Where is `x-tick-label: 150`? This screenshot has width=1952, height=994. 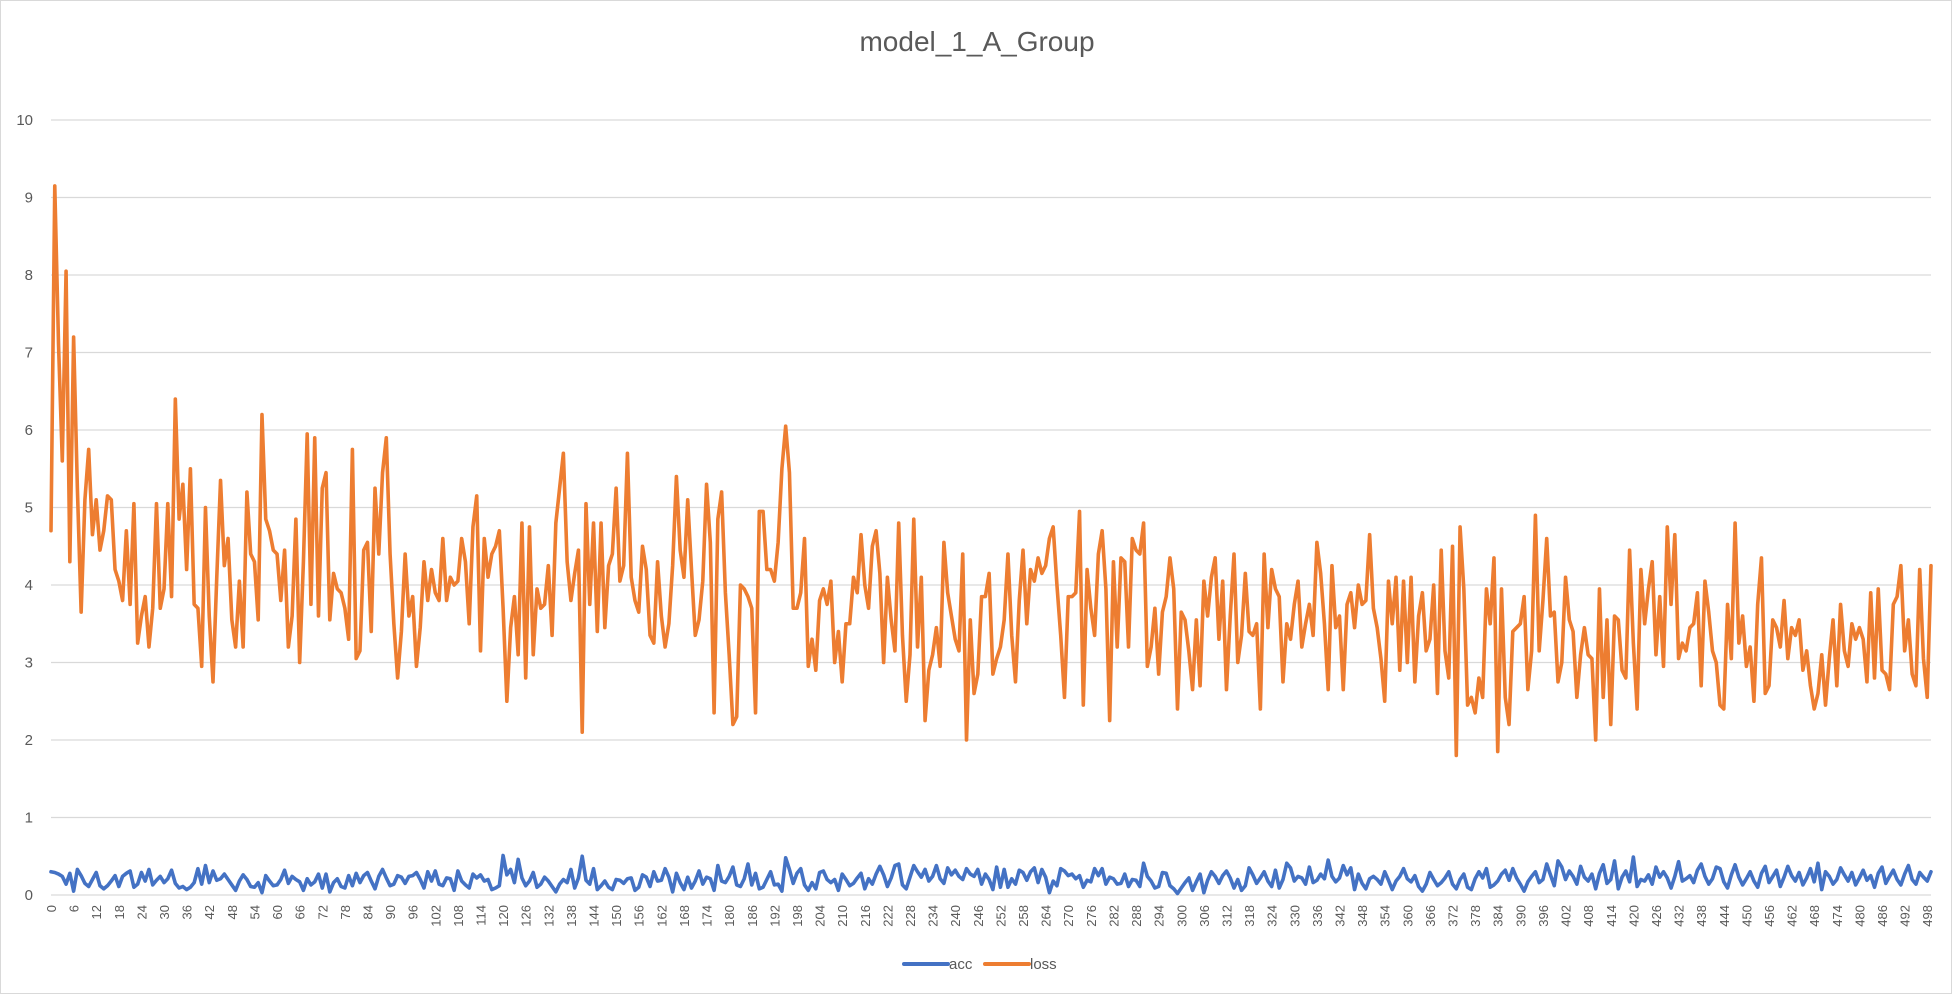
x-tick-label: 150 is located at coordinates (616, 916).